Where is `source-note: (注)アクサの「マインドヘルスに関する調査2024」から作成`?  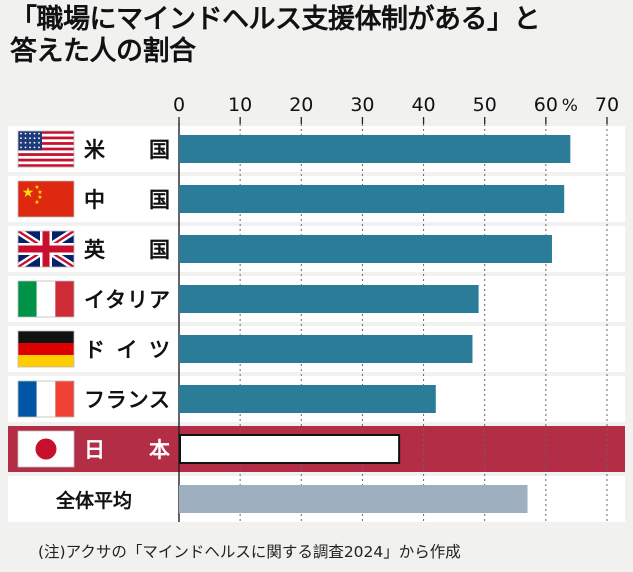
source-note: (注)アクサの「マインドヘルスに関する調査2024」から作成 is located at coordinates (249, 552).